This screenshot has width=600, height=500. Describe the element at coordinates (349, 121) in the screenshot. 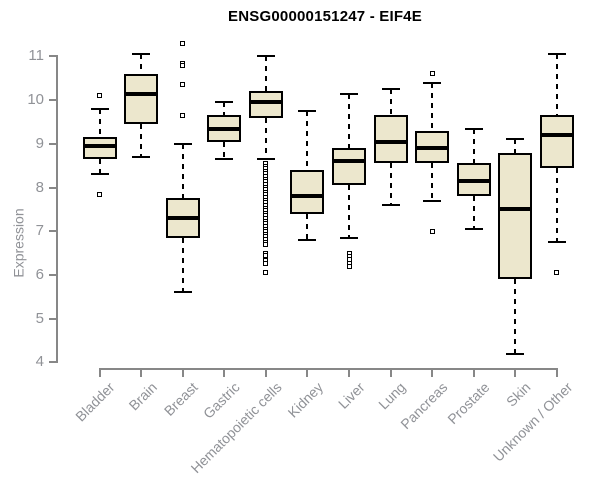

I see `whisker-upper-liver` at that location.